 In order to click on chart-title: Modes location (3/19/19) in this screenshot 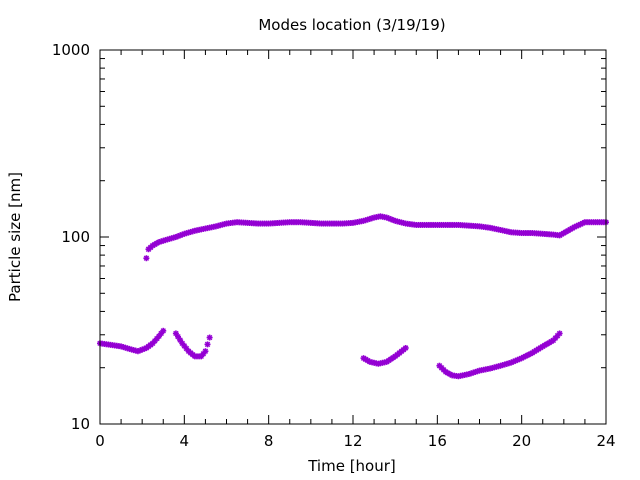, I will do `click(351, 25)`.